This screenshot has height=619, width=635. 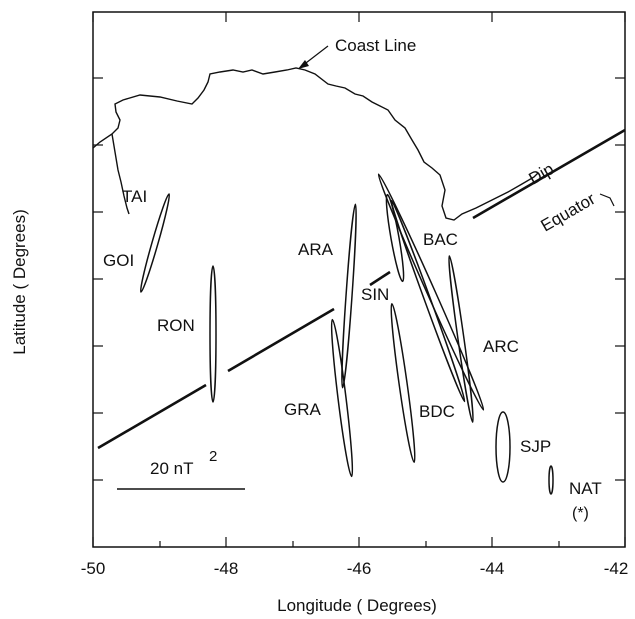 What do you see at coordinates (607, 200) in the screenshot?
I see `coastline-east` at bounding box center [607, 200].